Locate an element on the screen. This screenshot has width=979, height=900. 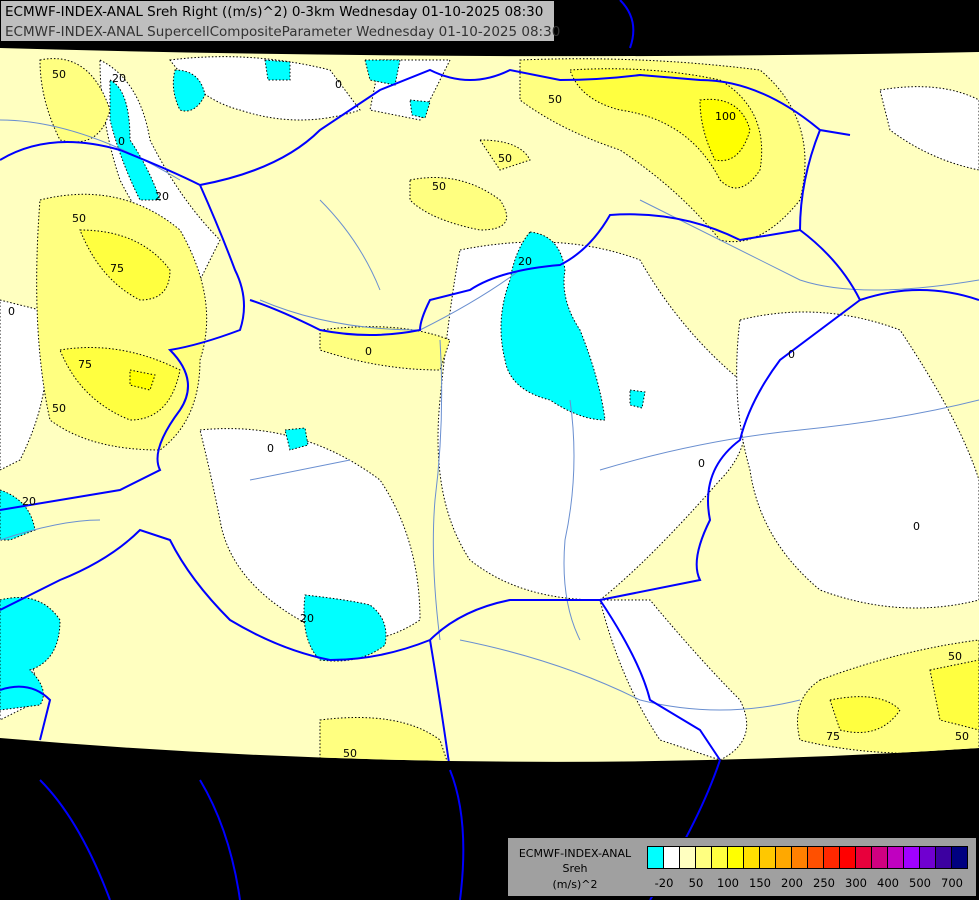
legend-tick-label: 300 is located at coordinates (856, 883).